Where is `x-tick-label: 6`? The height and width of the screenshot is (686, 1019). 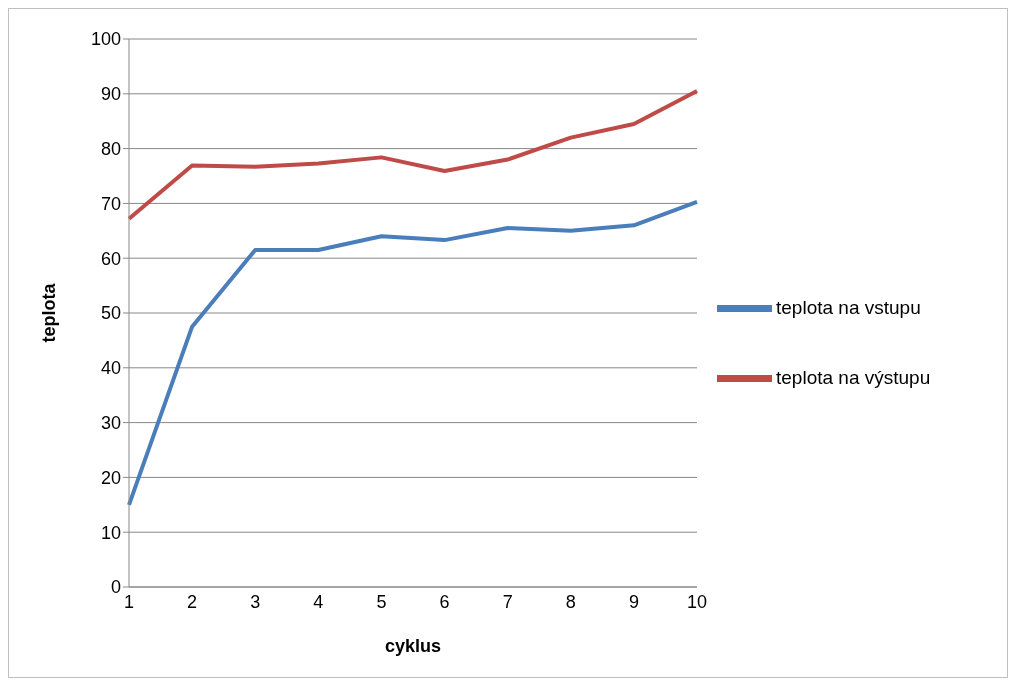
x-tick-label: 6 is located at coordinates (444, 601).